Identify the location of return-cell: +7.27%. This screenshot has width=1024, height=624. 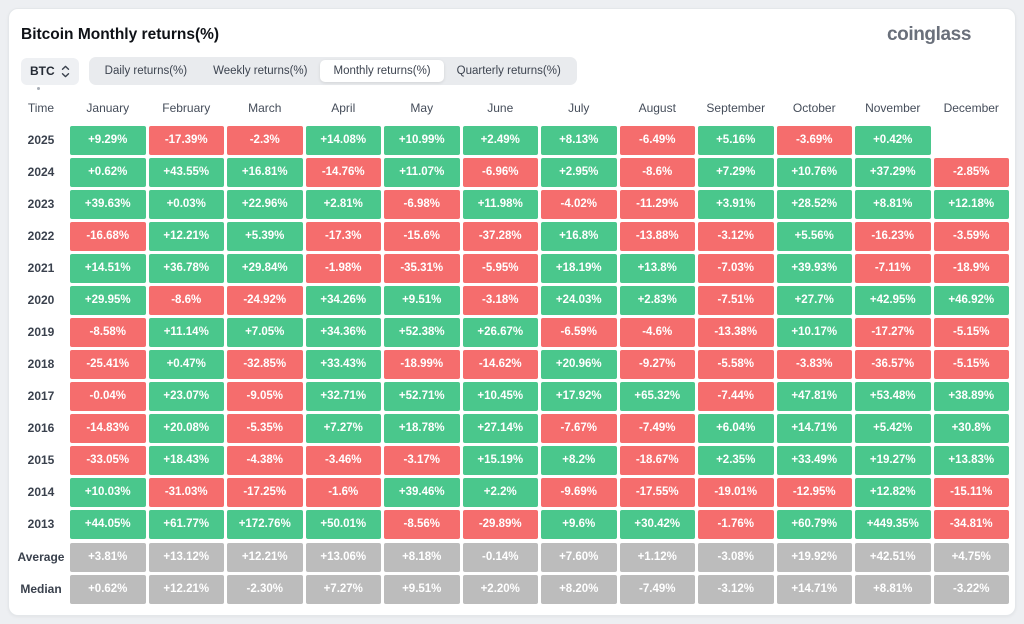
(343, 428).